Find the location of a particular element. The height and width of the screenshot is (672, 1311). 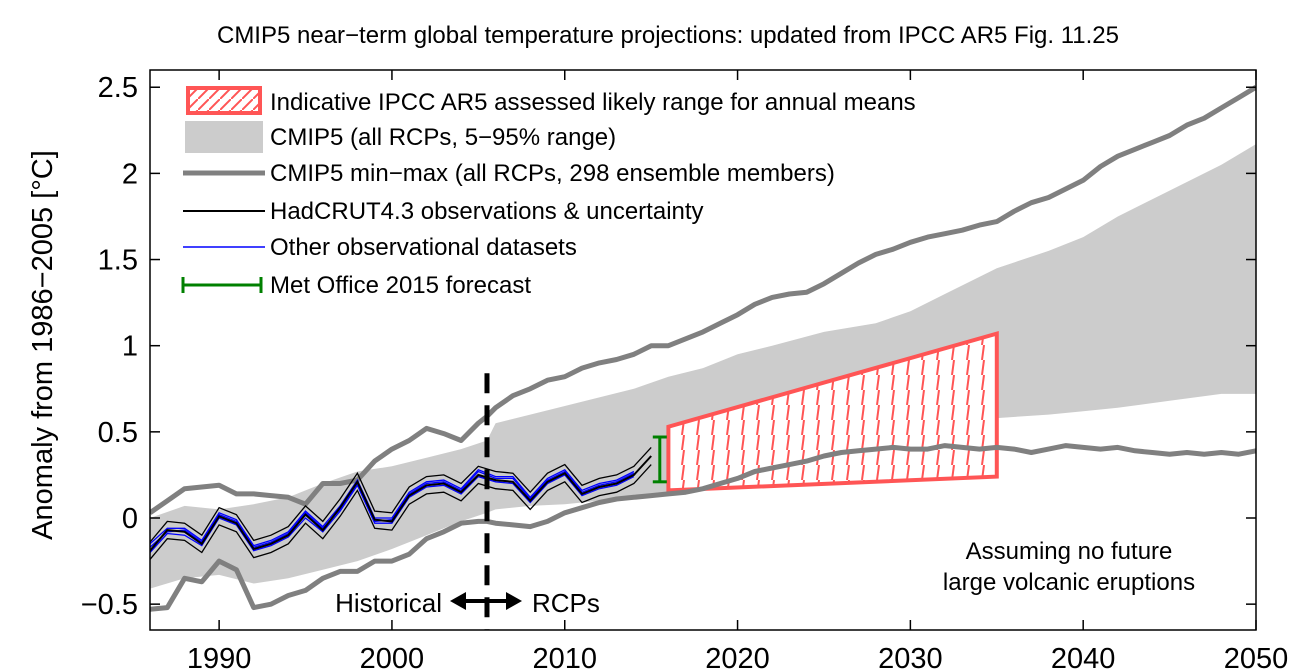

legend-other-label: Other observational datasets is located at coordinates (423, 247).